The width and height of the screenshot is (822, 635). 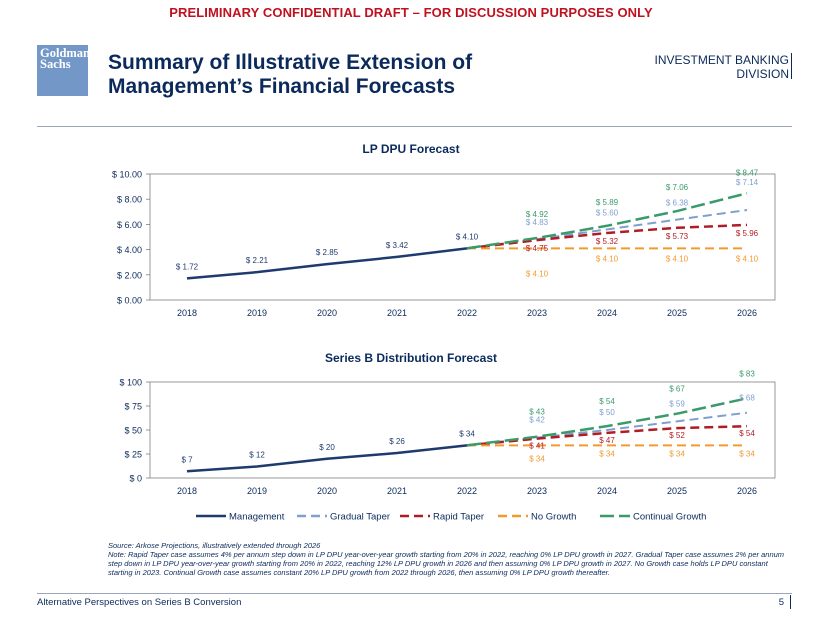 What do you see at coordinates (790, 602) in the screenshot?
I see `page-number-divider` at bounding box center [790, 602].